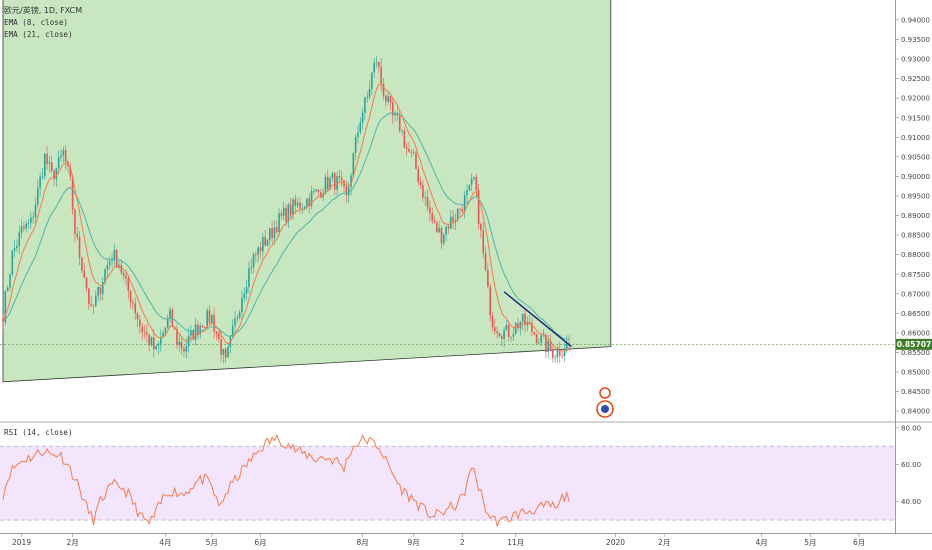  I want to click on price-tick-label: 0.85500, so click(915, 353).